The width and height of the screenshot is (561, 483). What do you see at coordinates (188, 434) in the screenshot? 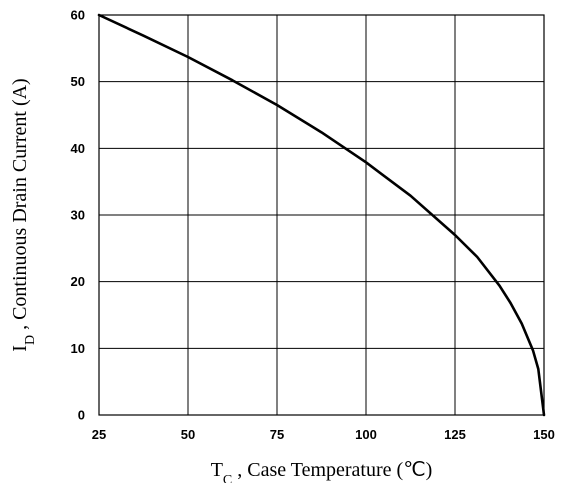
I see `x-tick-label: 50` at bounding box center [188, 434].